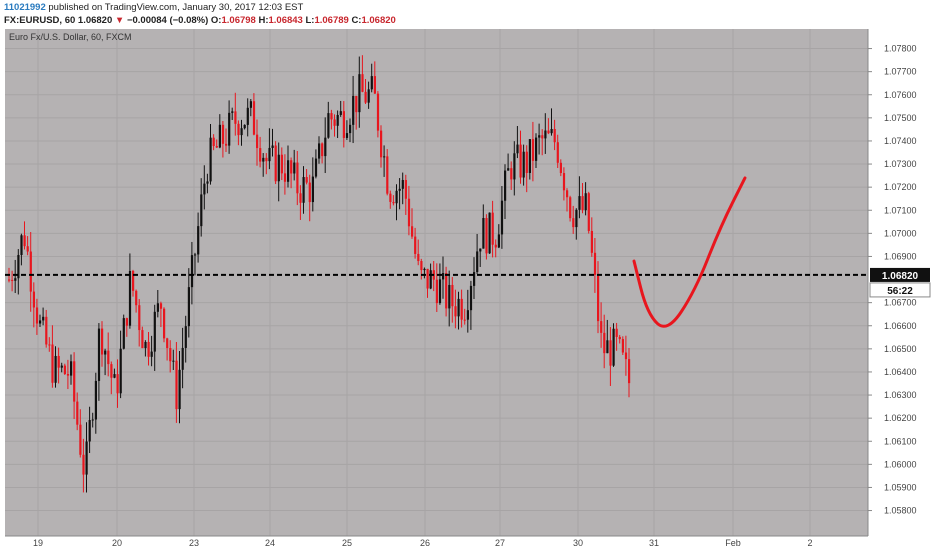  What do you see at coordinates (900, 441) in the screenshot?
I see `y-tick-label: 1.06100` at bounding box center [900, 441].